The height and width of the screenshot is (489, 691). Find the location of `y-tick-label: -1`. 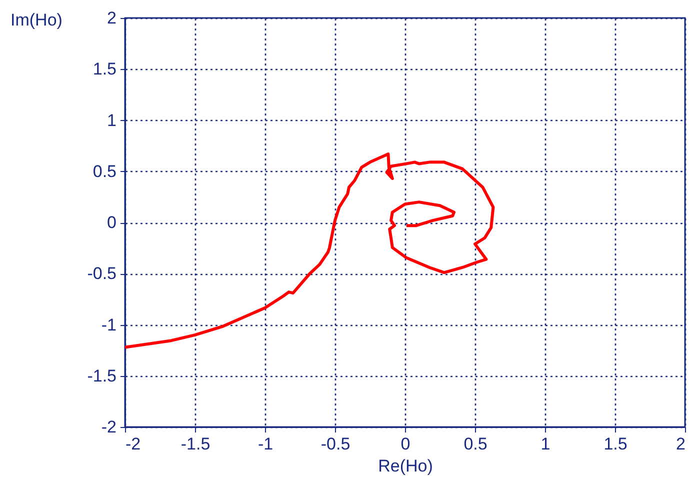

y-tick-label: -1 is located at coordinates (108, 324).